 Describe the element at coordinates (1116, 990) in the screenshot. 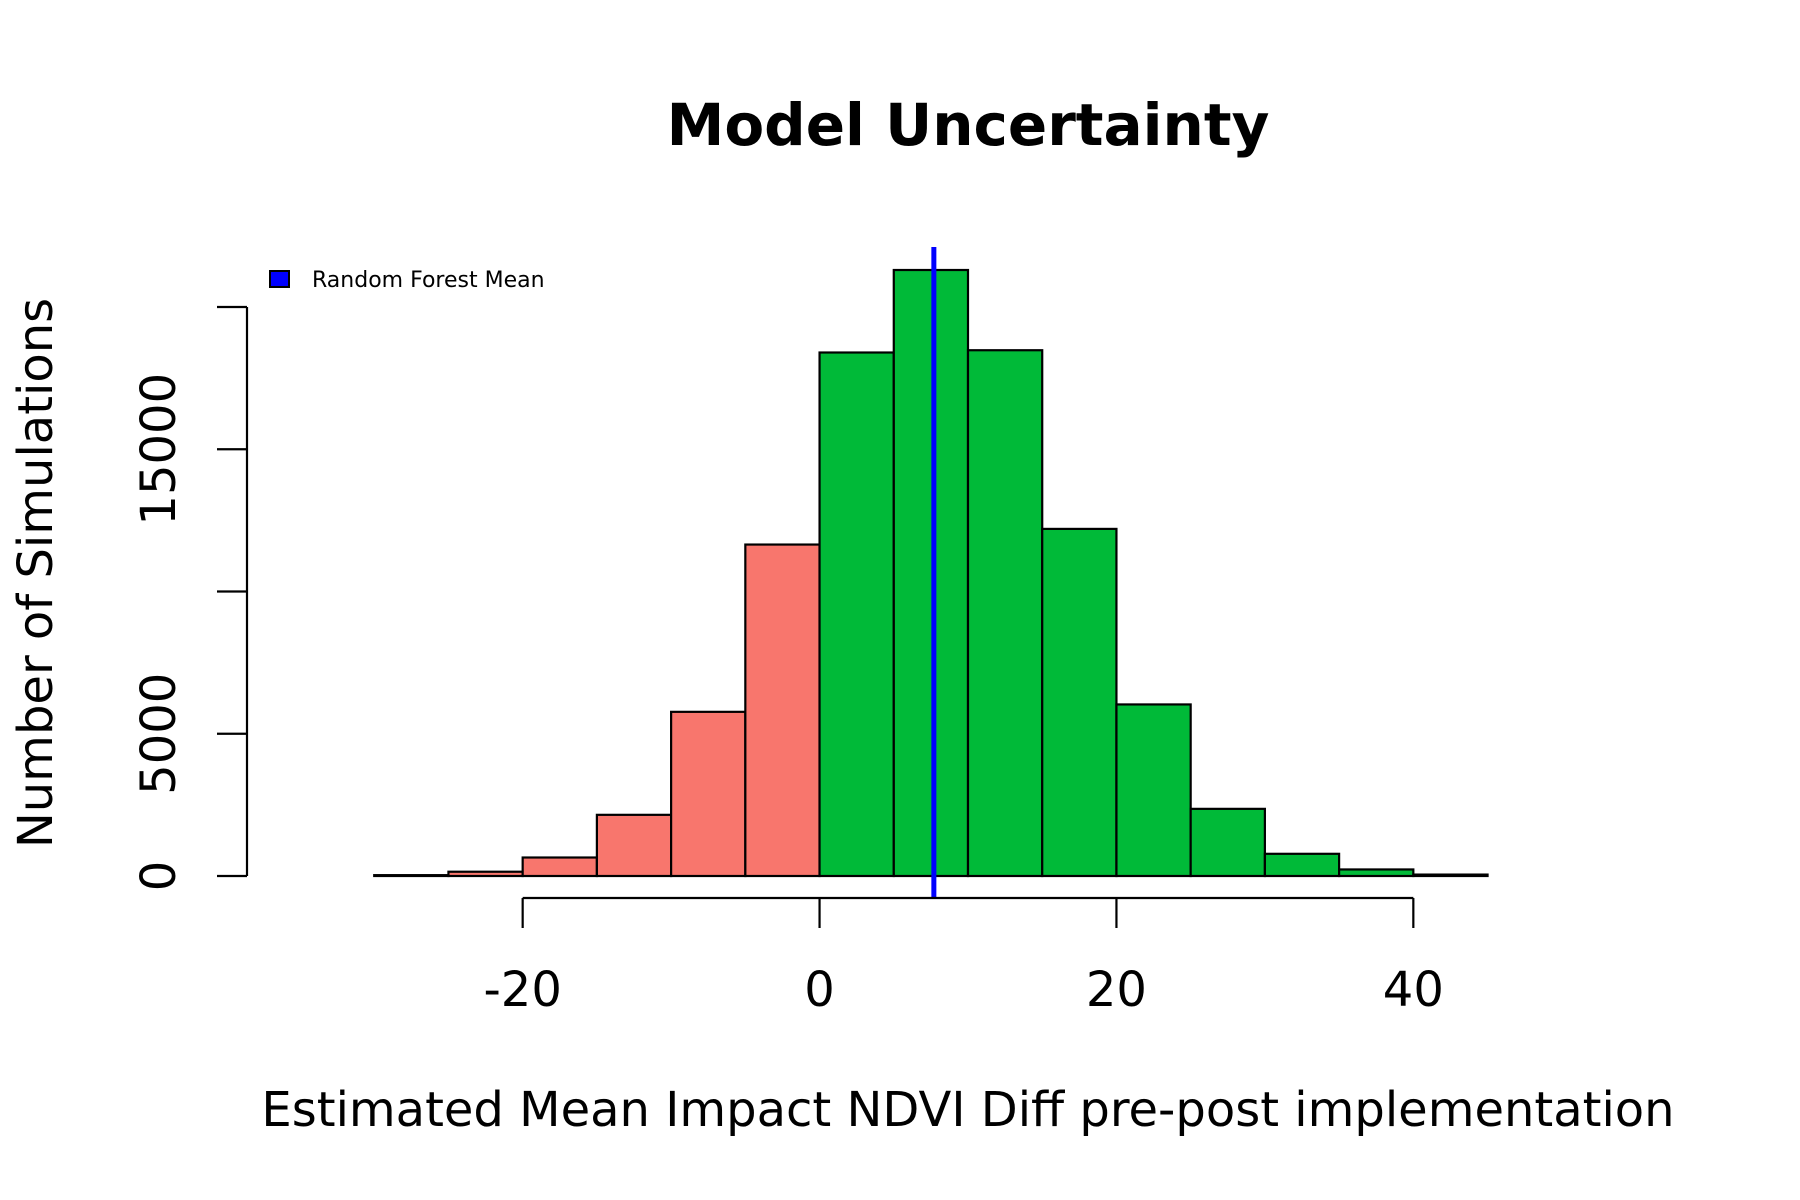

I see `x-tick-label: 20` at that location.